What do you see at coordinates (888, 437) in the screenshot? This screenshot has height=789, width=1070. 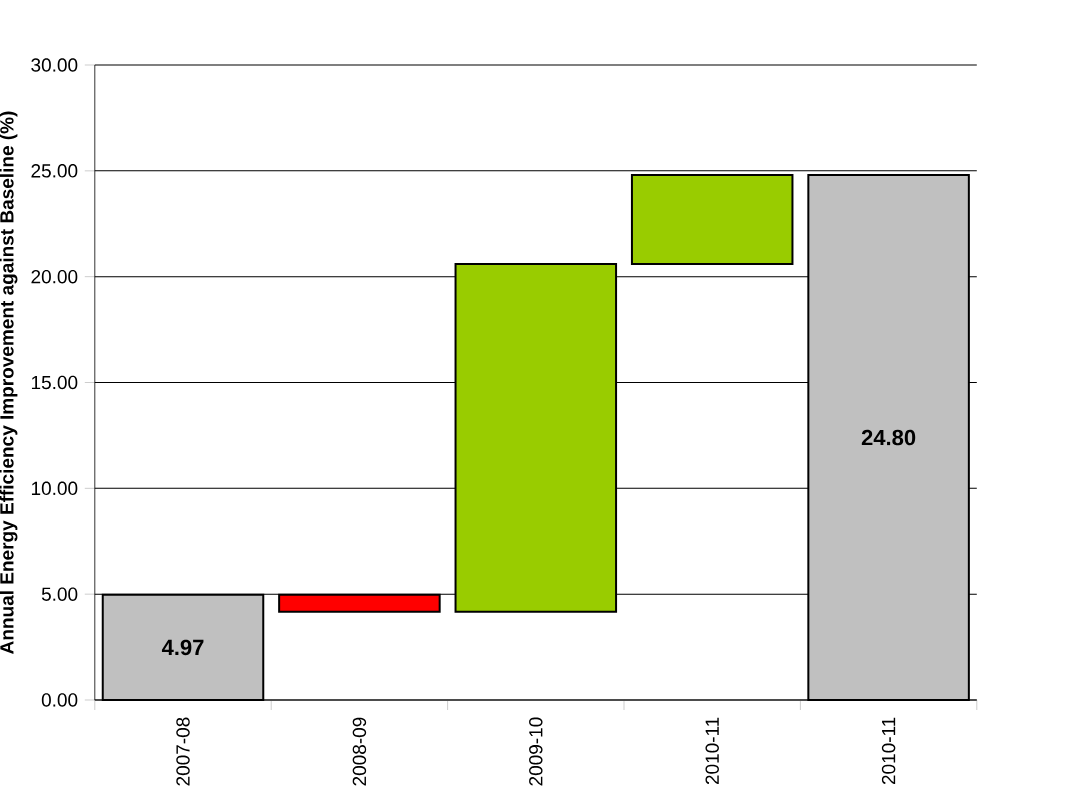 I see `data-label: 24.80` at bounding box center [888, 437].